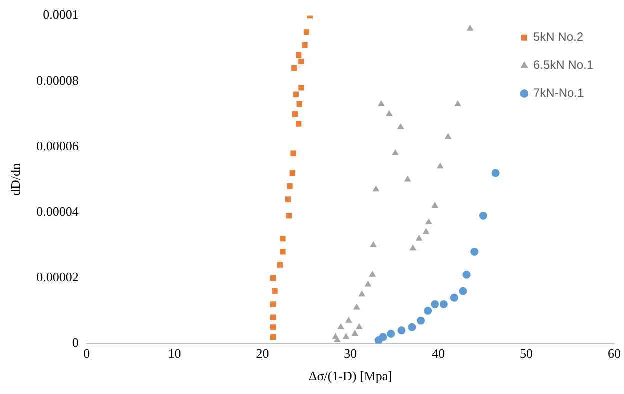  I want to click on x-tick-label: 10, so click(175, 354).